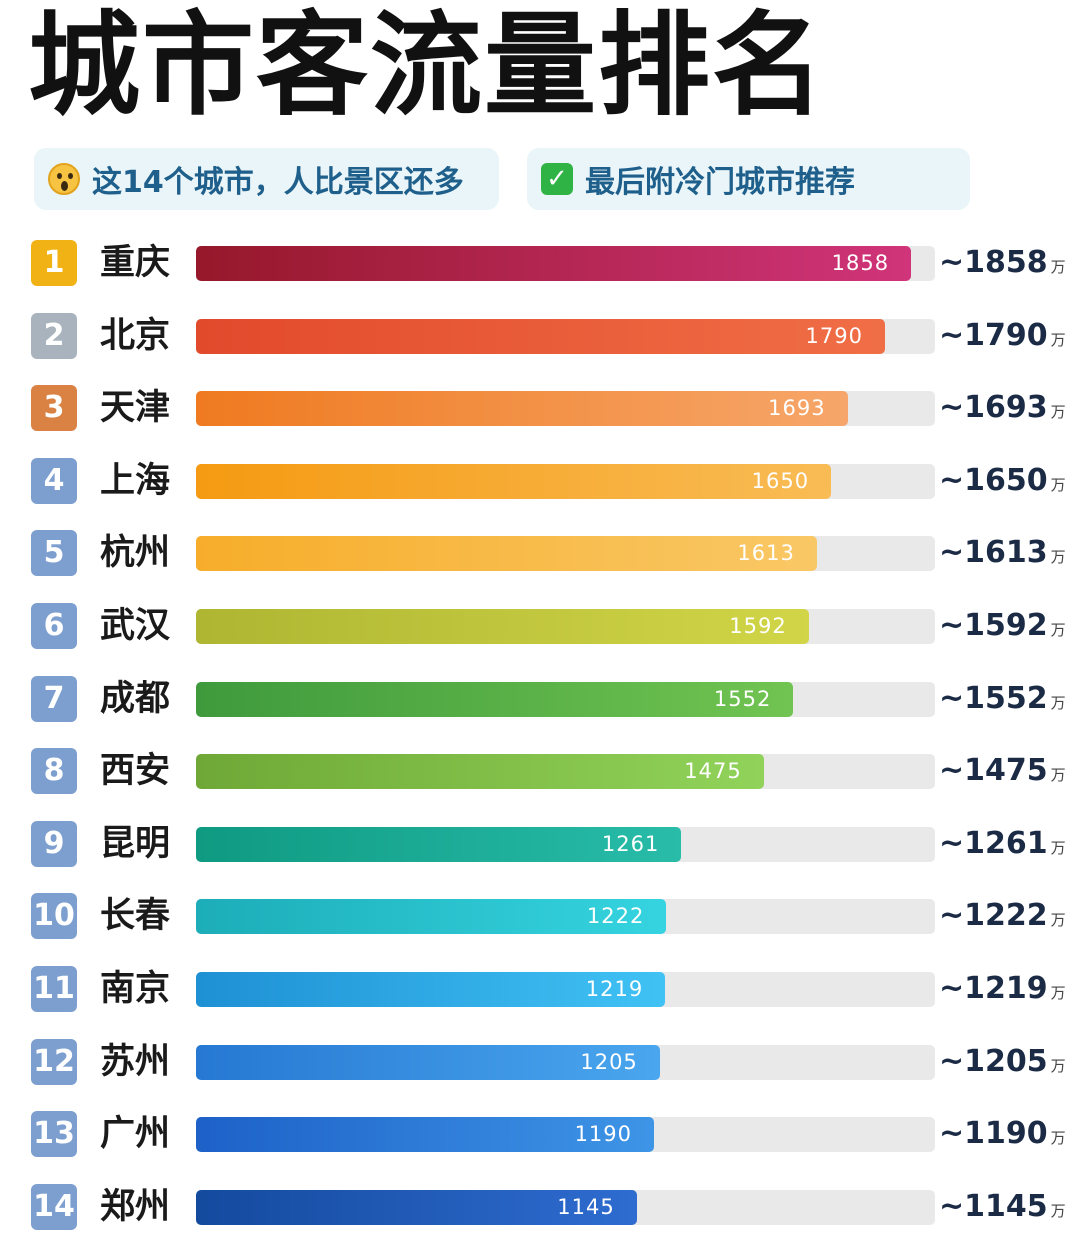 The height and width of the screenshot is (1240, 1080). I want to click on bar-row: 1 重庆 1858 ~1858 万, so click(540, 266).